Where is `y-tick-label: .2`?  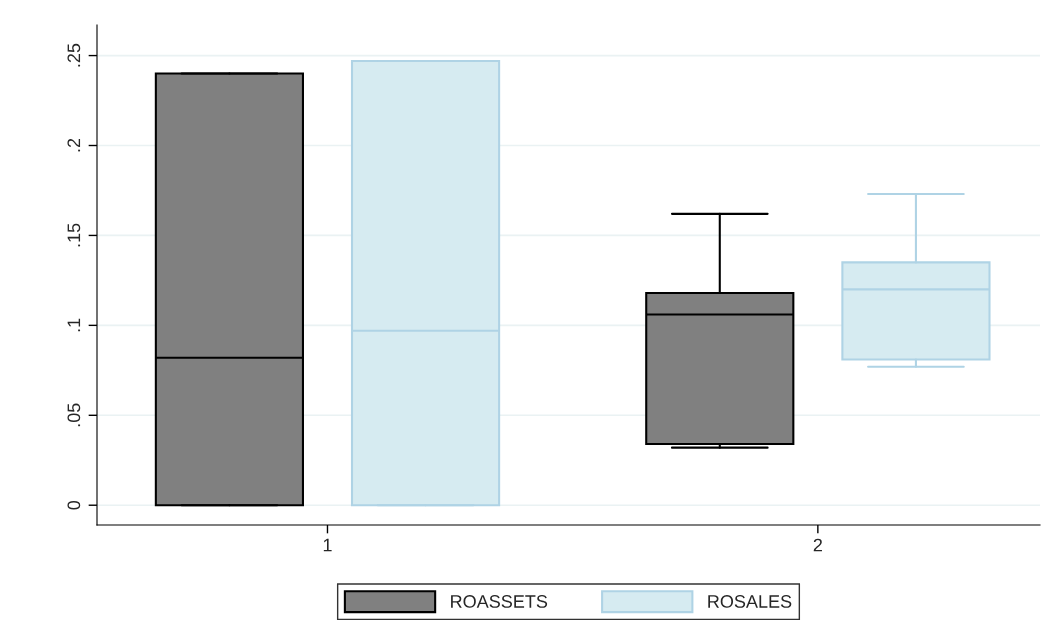 y-tick-label: .2 is located at coordinates (74, 145).